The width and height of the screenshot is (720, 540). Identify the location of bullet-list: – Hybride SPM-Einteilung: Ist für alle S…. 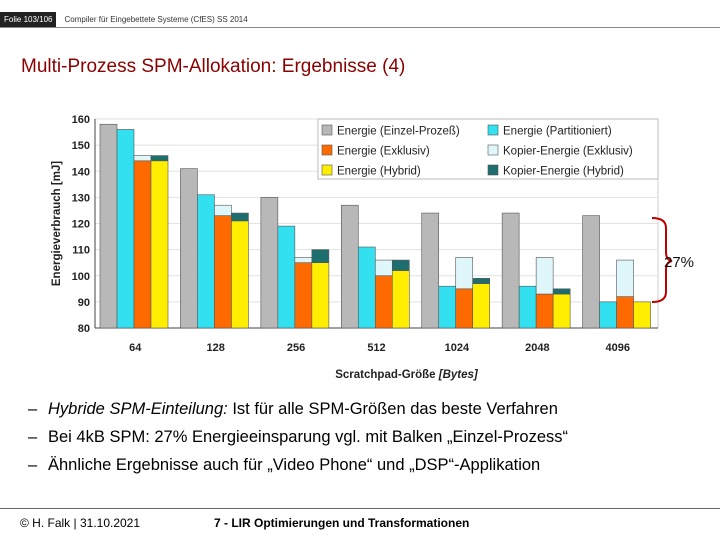
(298, 442).